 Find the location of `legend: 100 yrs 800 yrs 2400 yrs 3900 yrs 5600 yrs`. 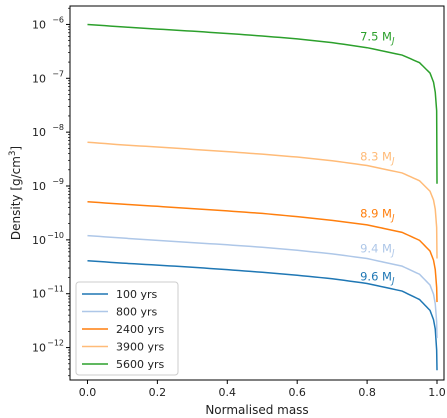

legend: 100 yrs 800 yrs 2400 yrs 3900 yrs 5600 yrs is located at coordinates (127, 328).